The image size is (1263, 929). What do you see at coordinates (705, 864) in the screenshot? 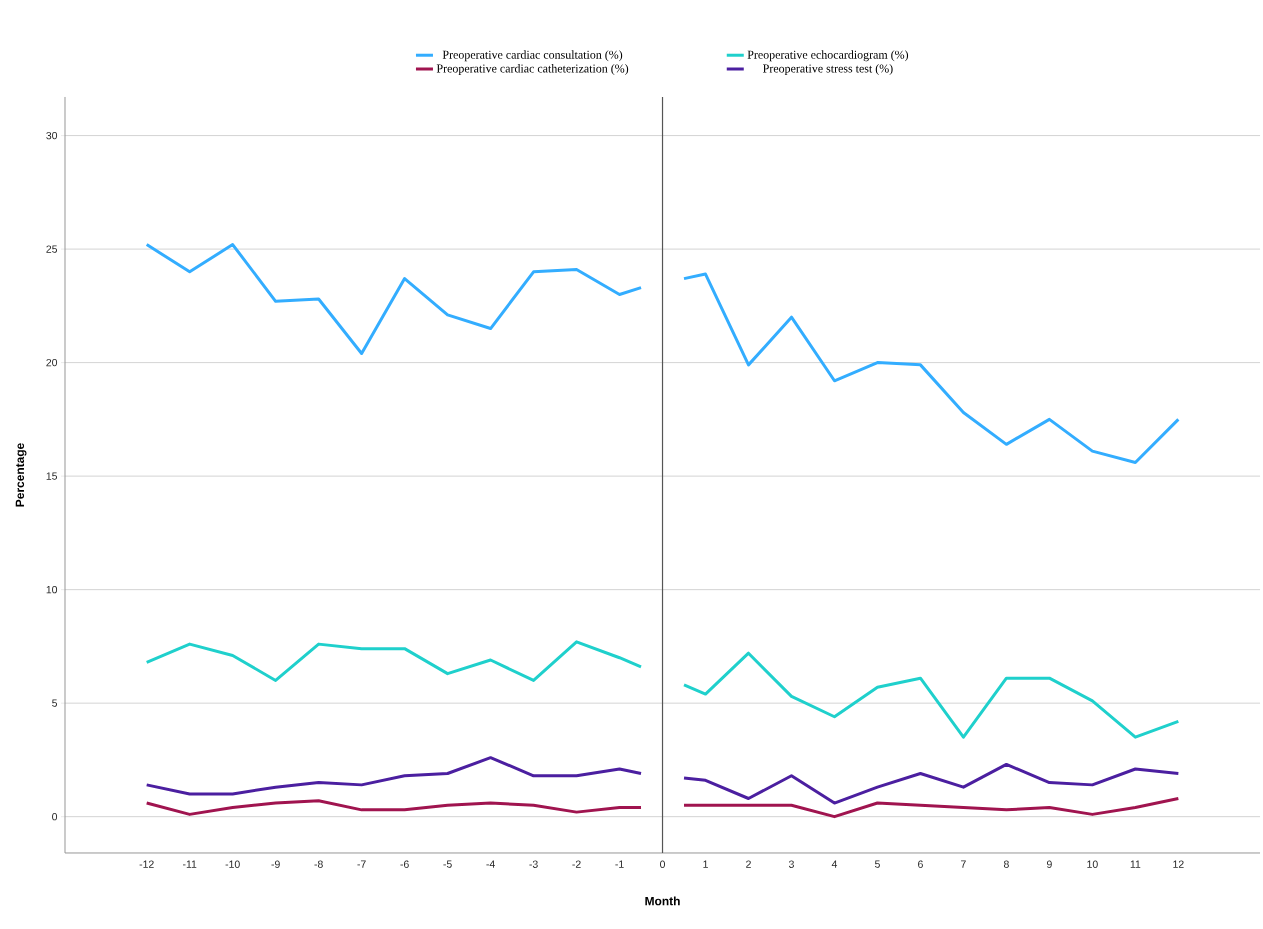
I see `x-tick-label: 1` at bounding box center [705, 864].